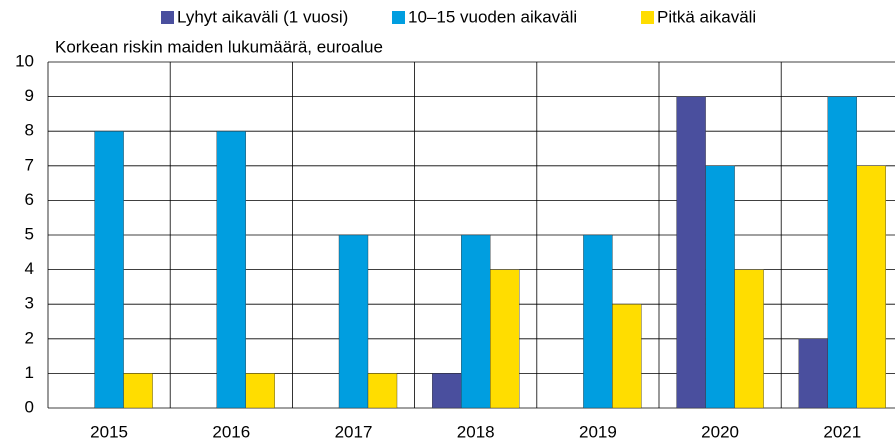 The width and height of the screenshot is (895, 441). Describe the element at coordinates (842, 431) in the screenshot. I see `x-tick-label: 2021` at that location.